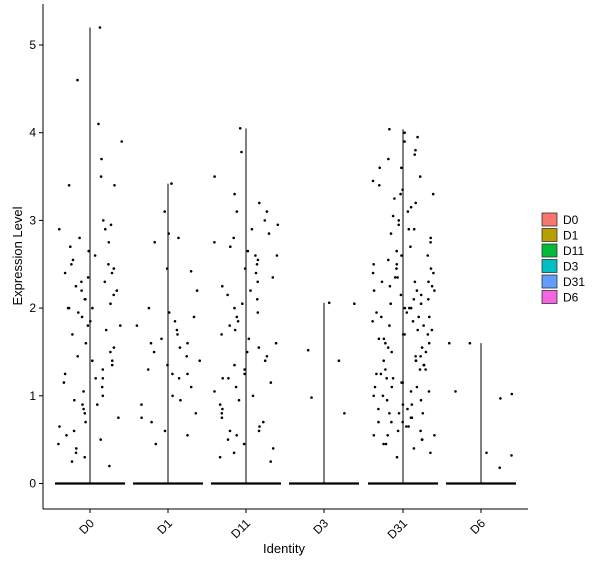  Describe the element at coordinates (324, 393) in the screenshot. I see `violin-group` at that location.